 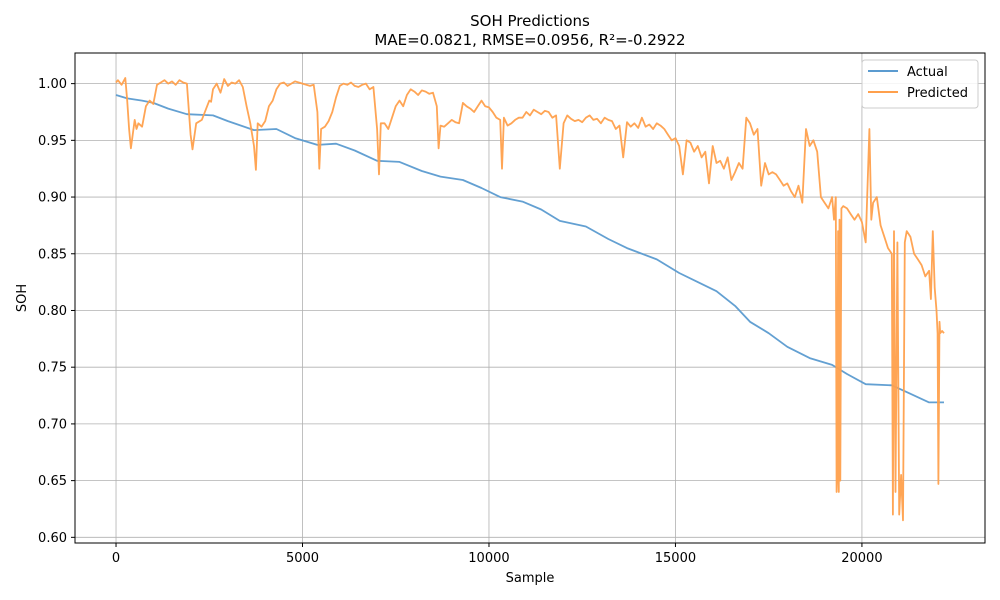 What do you see at coordinates (861, 558) in the screenshot?
I see `x-tick-label: 20000` at bounding box center [861, 558].